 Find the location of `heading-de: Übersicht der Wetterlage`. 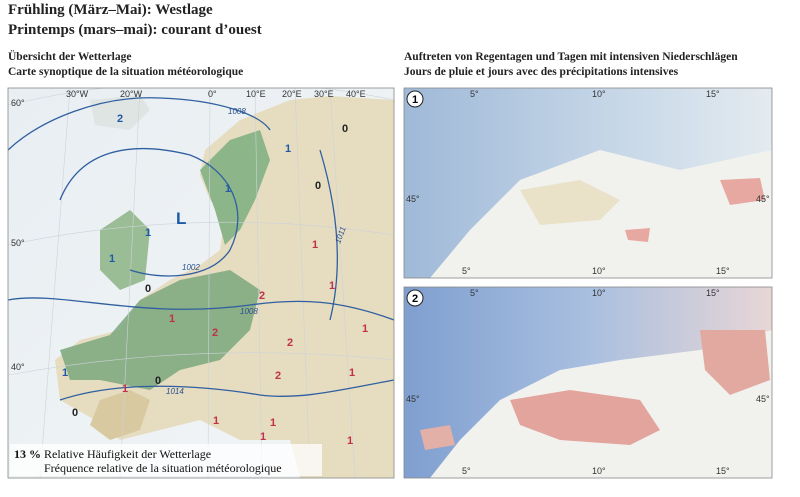

heading-de: Übersicht der Wetterlage is located at coordinates (70, 57).